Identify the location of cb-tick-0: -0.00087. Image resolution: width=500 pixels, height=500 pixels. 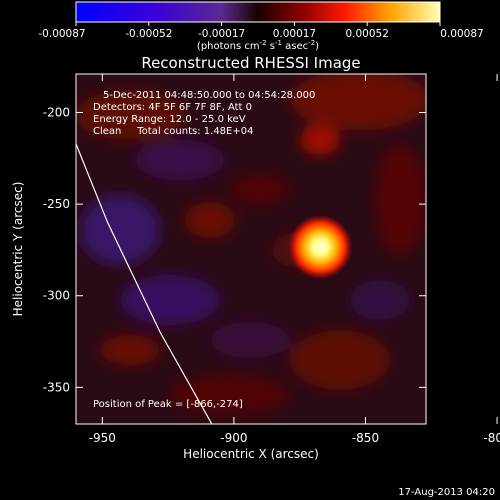
(61, 34).